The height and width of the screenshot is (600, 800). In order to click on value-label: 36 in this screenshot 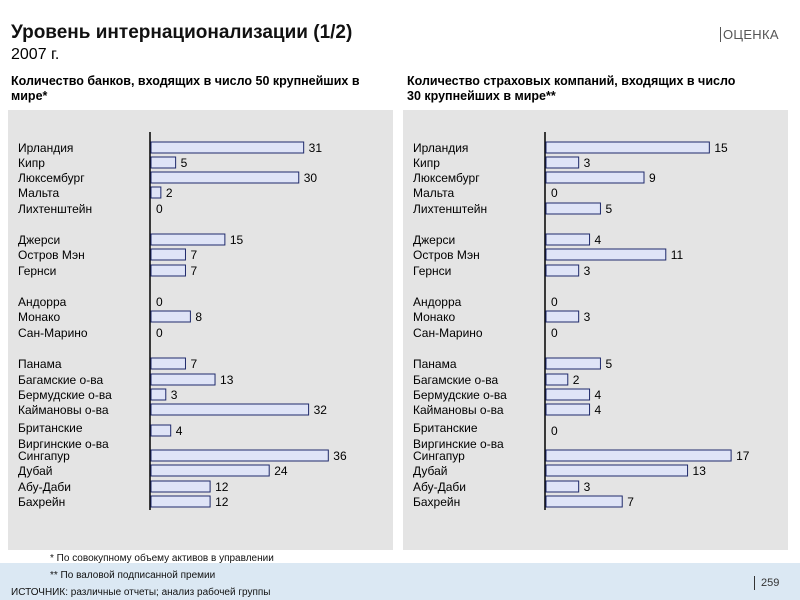, I will do `click(340, 456)`.